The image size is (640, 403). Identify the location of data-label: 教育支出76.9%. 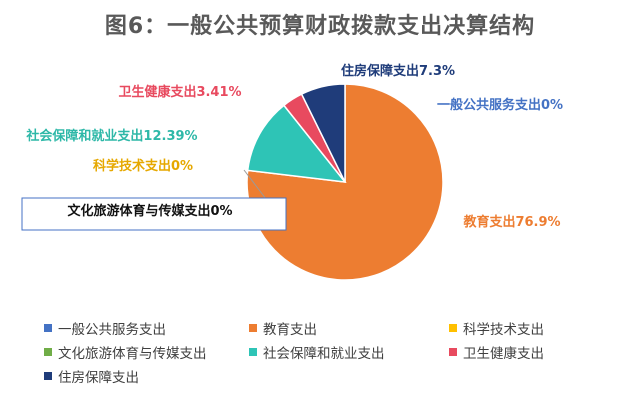
(511, 222).